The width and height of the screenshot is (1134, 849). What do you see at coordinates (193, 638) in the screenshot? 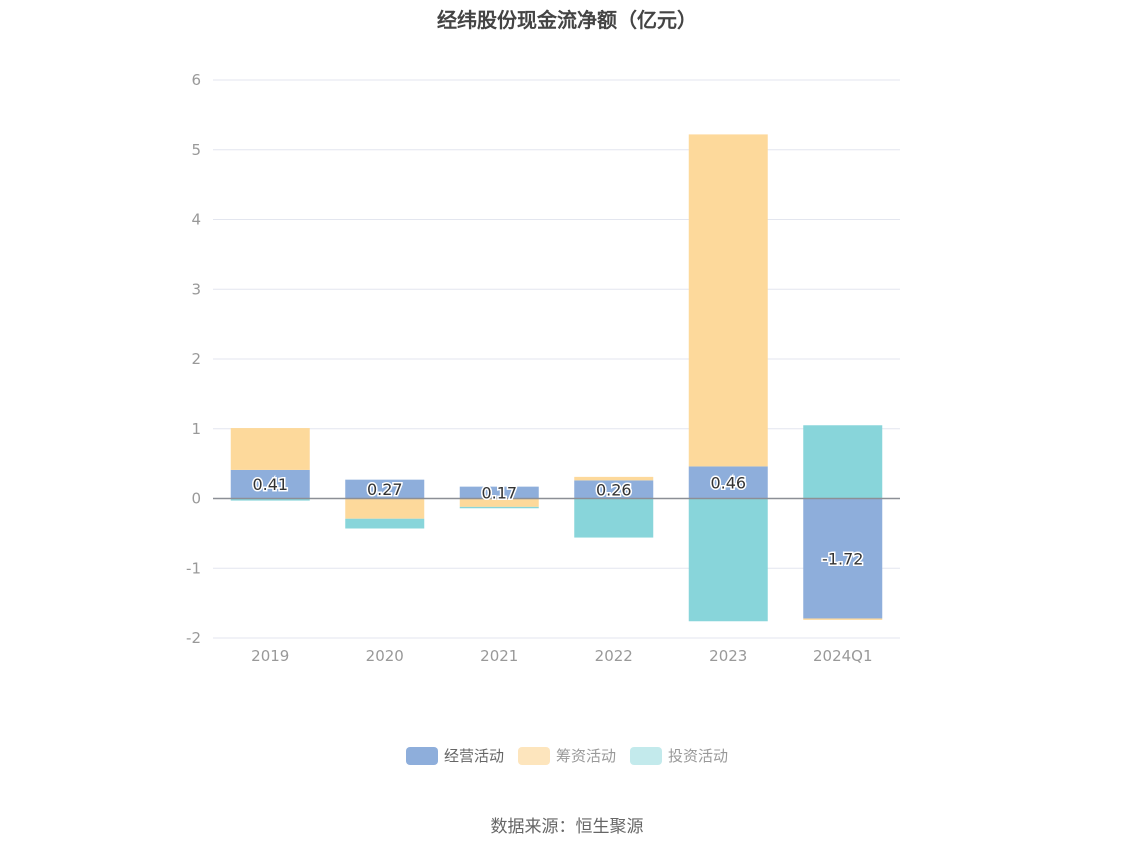
I see `y-tick-label: -2` at bounding box center [193, 638].